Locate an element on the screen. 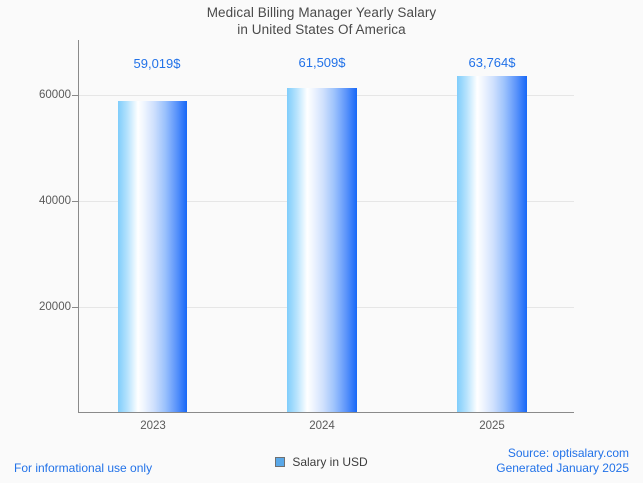 The height and width of the screenshot is (483, 643). y-tick-label-20000: 20000 is located at coordinates (55, 307).